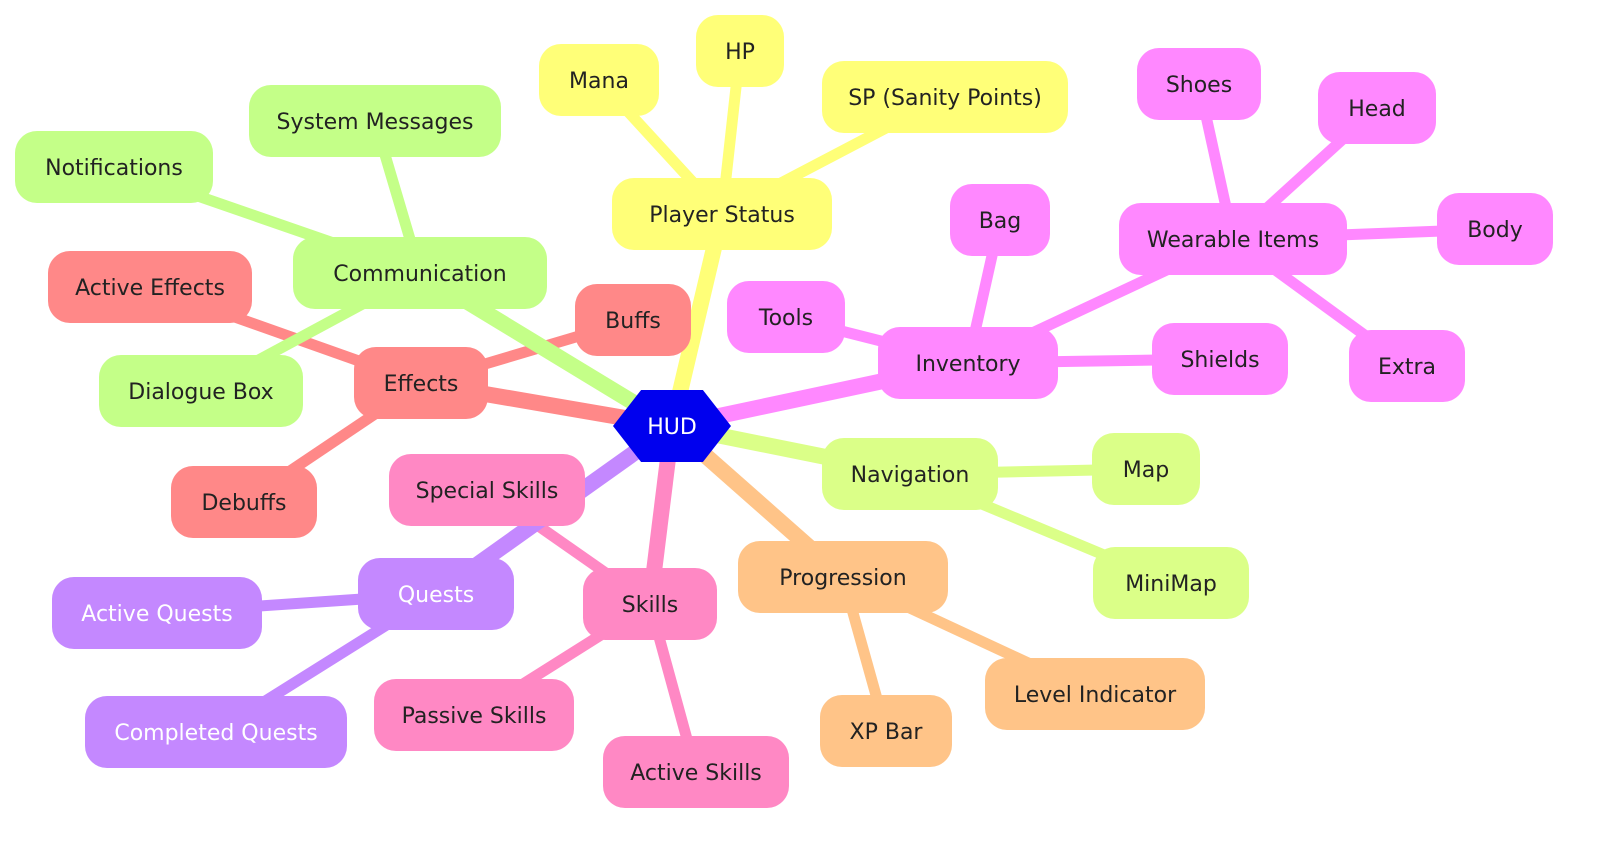 This screenshot has width=1600, height=842. I want to click on node-special-skills-box, so click(487, 490).